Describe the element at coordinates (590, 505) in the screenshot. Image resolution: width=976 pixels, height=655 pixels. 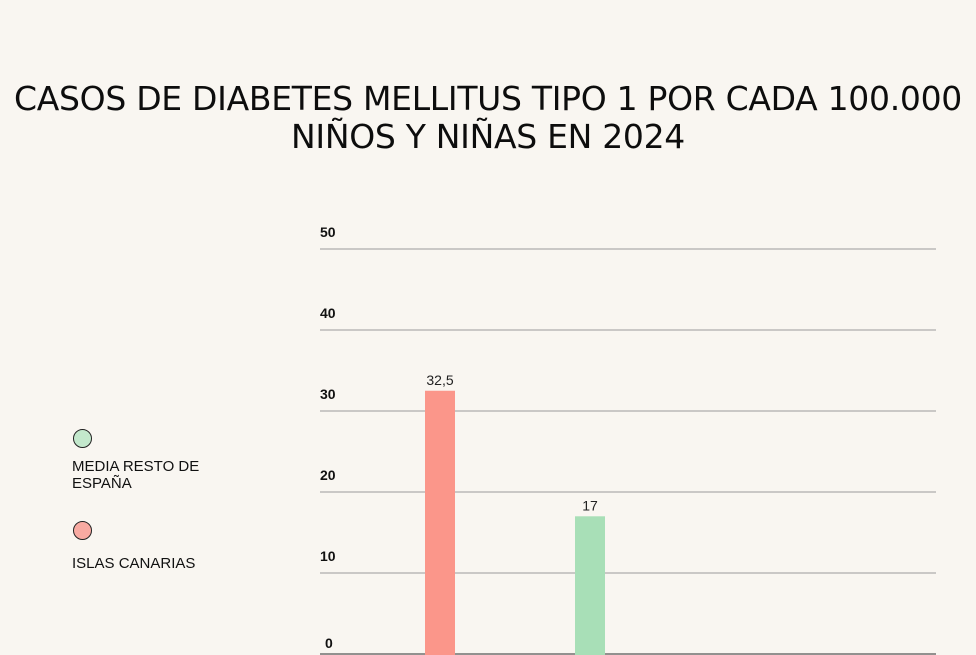
I see `data-label: 17` at that location.